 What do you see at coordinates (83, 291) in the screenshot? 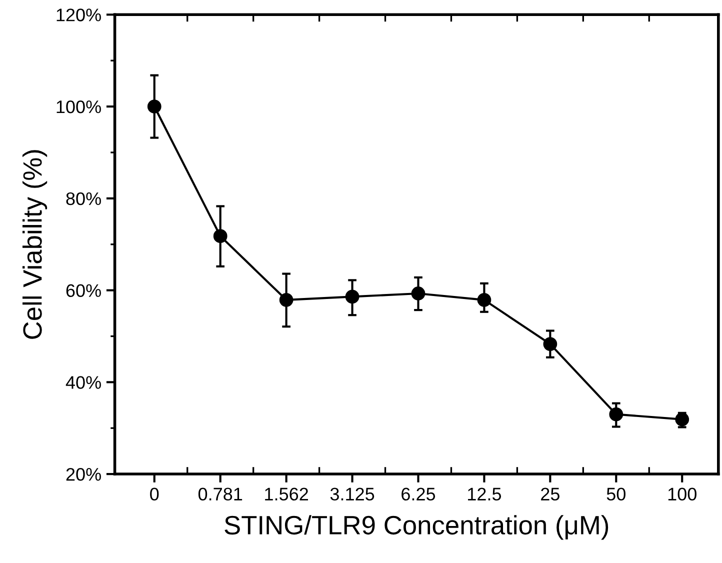
I see `y-tick-label: 60%` at bounding box center [83, 291].